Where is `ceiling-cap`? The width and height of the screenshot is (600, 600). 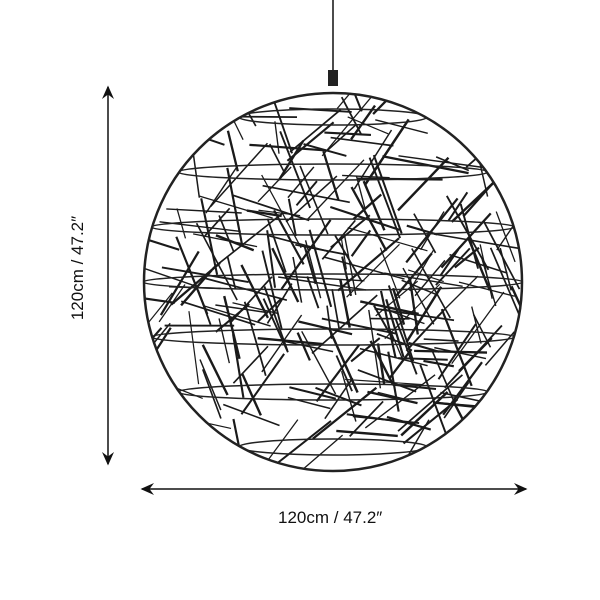 ceiling-cap is located at coordinates (333, 78).